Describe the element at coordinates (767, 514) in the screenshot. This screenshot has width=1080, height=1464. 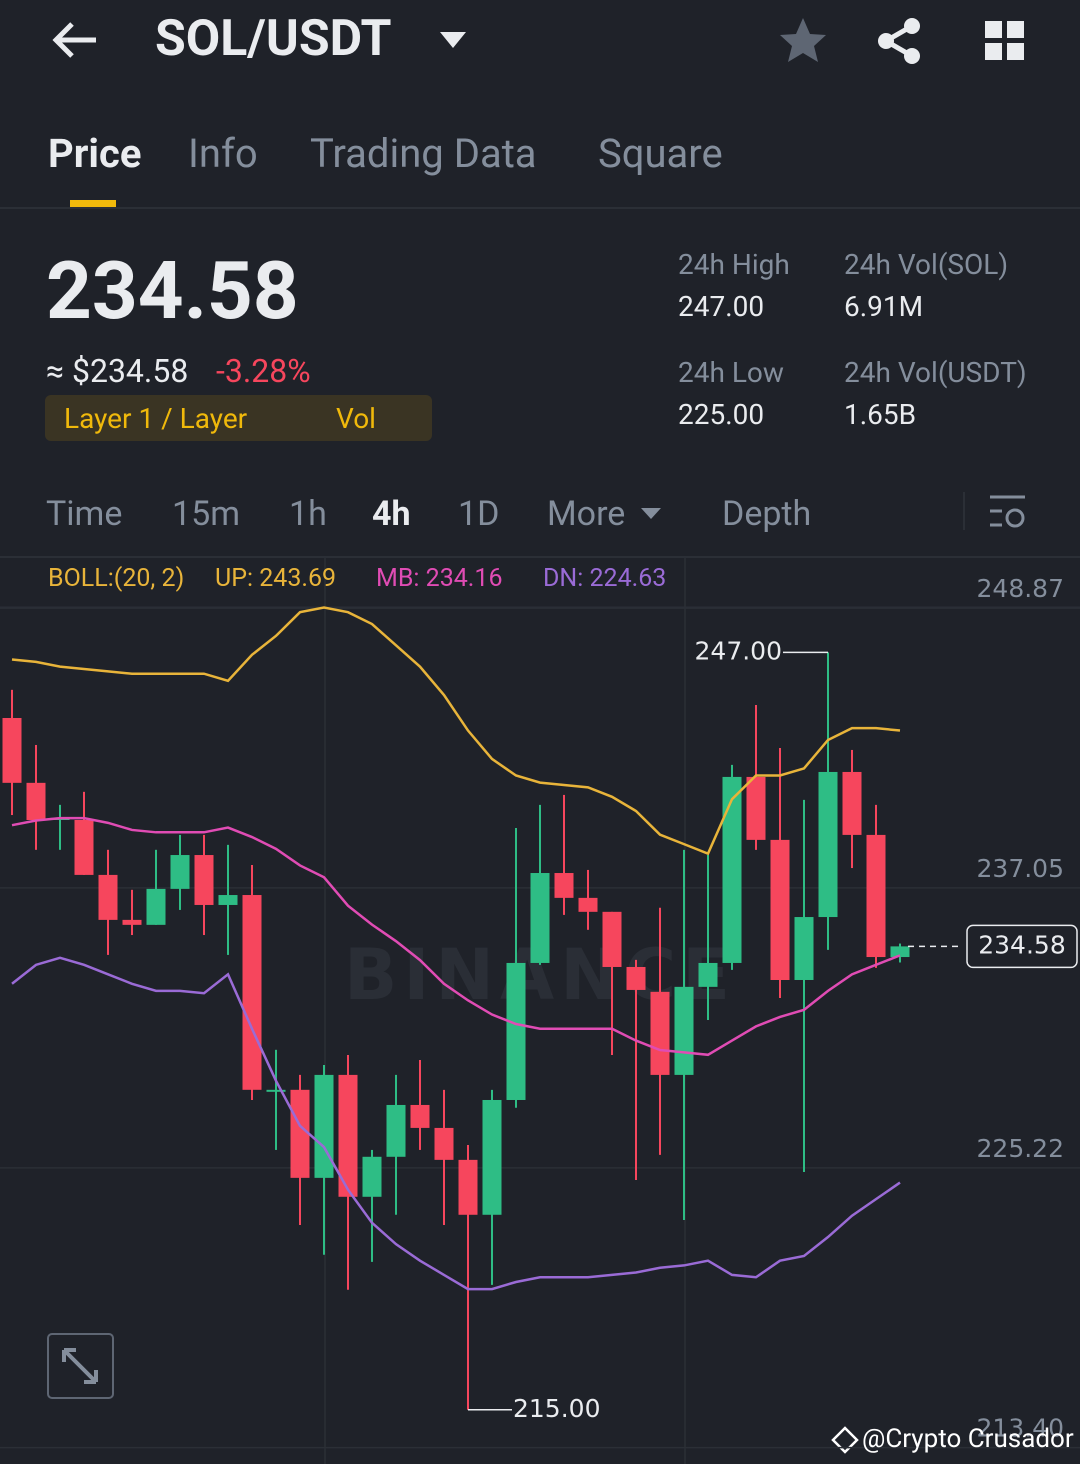
I see `interval: Depth` at that location.